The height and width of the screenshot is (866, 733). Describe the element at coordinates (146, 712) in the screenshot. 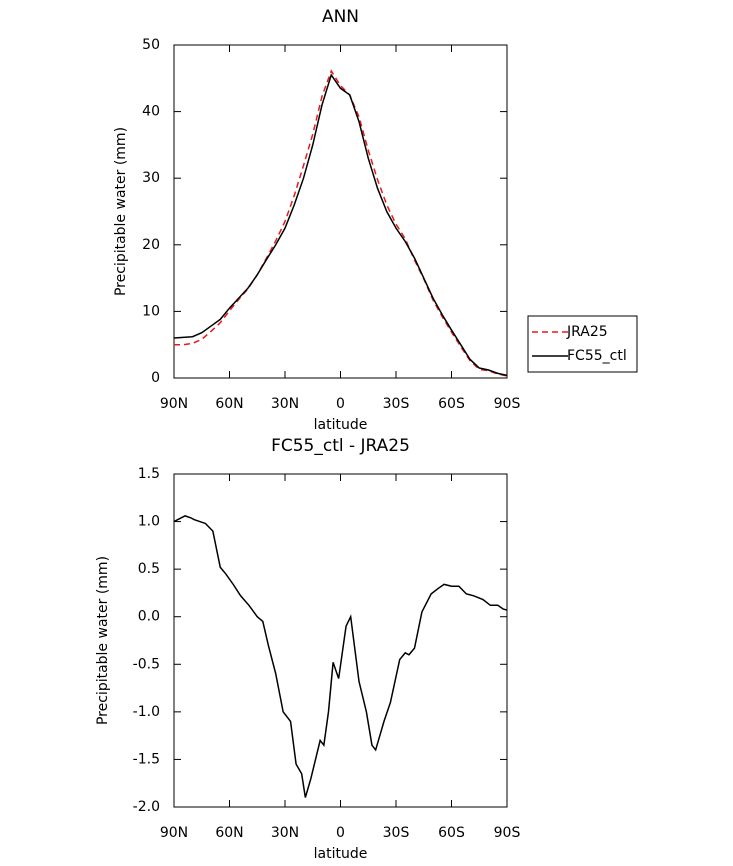

I see `y-tick-label: -1.0` at that location.